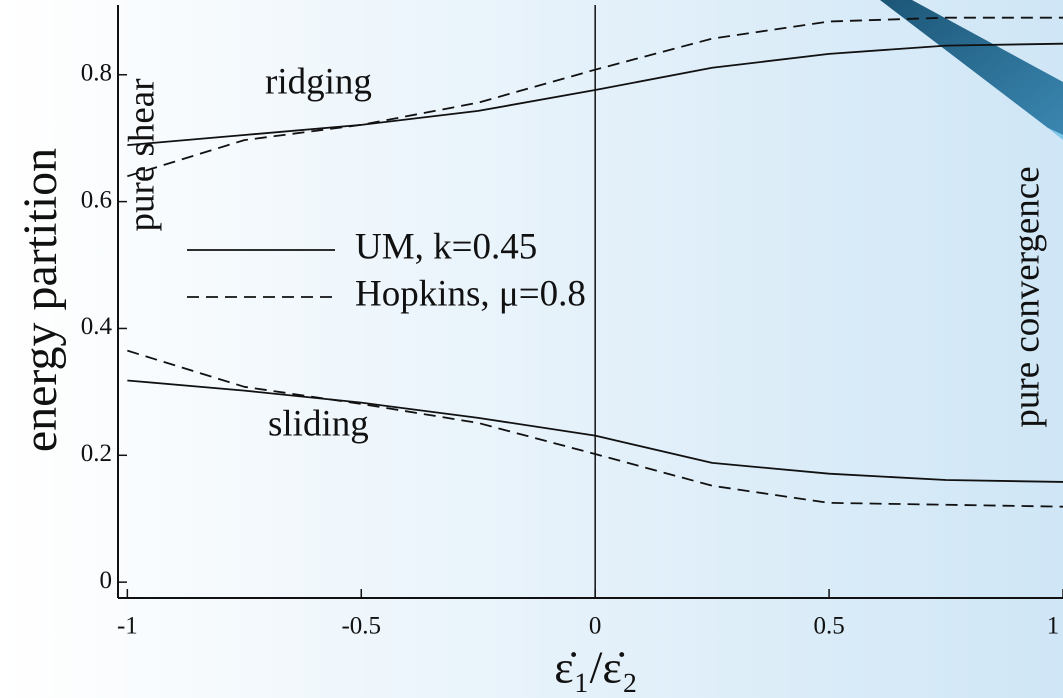 The image size is (1063, 698). I want to click on annotation: pure shear, so click(141, 154).